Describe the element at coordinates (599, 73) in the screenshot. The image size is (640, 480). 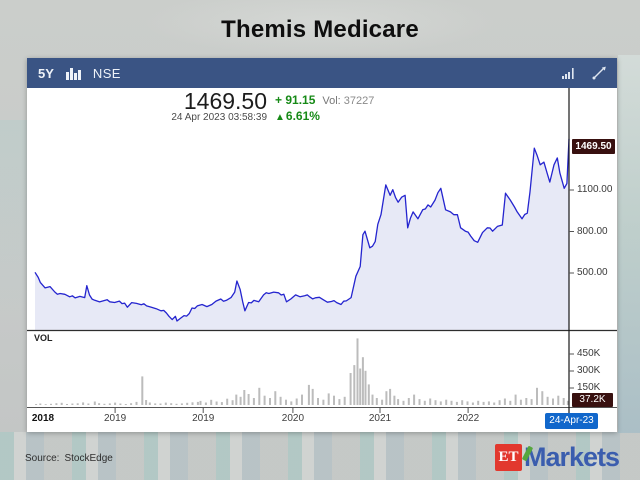
I see `trend-arrow-icon` at that location.